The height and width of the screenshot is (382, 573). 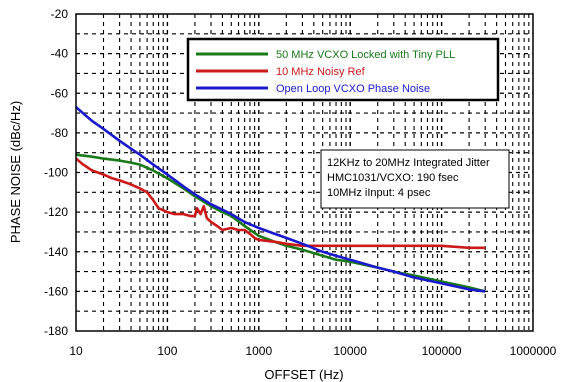 I want to click on y-tick-label: -60, so click(x=60, y=93).